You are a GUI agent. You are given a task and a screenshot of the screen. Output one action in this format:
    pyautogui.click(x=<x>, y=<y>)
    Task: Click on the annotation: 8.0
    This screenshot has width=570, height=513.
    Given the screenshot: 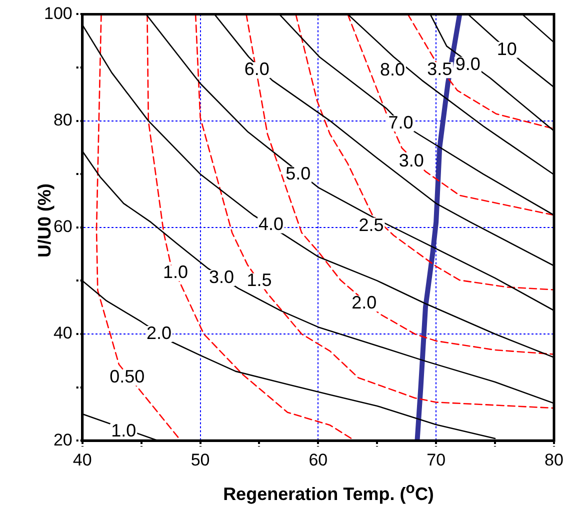 What is the action you would take?
    pyautogui.click(x=392, y=70)
    